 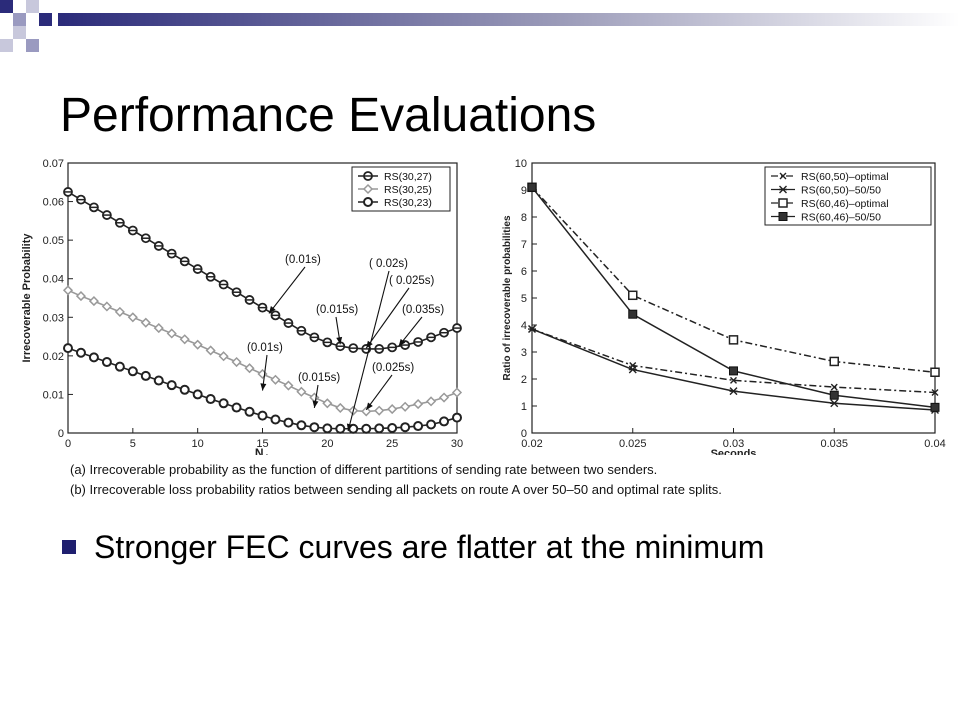 What do you see at coordinates (262, 444) in the screenshot?
I see `x-tick-label: 15` at bounding box center [262, 444].